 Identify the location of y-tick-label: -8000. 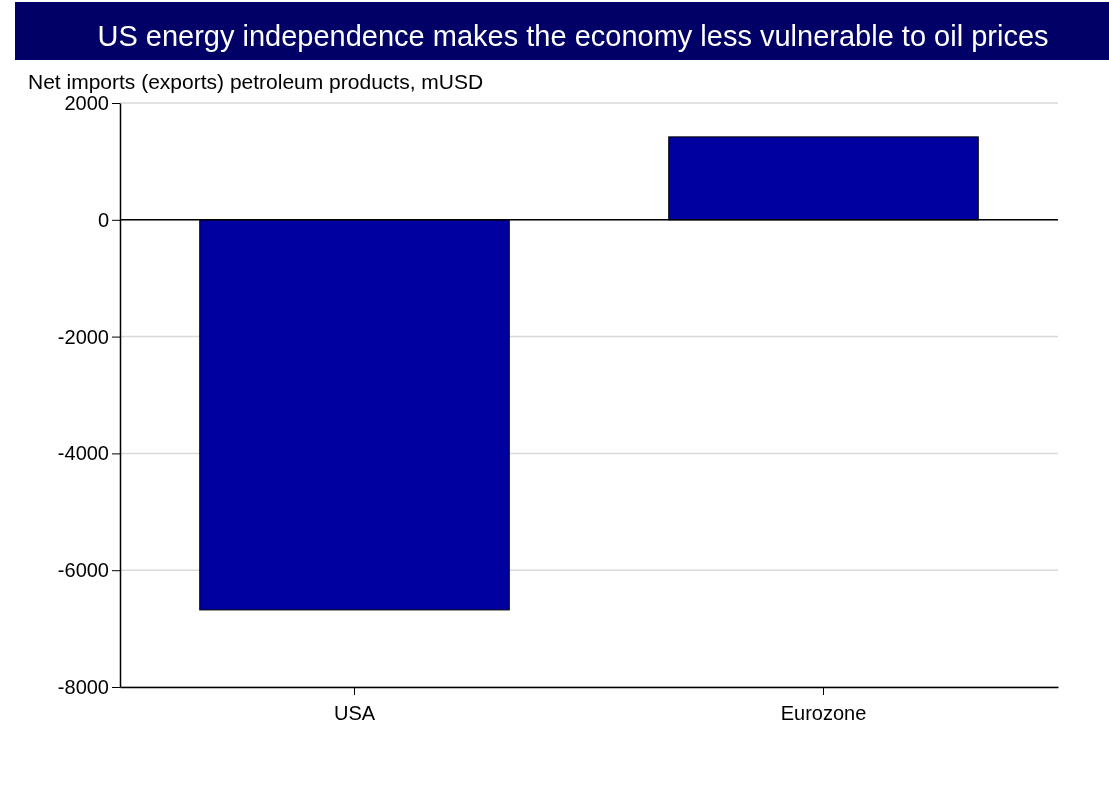
(83, 686).